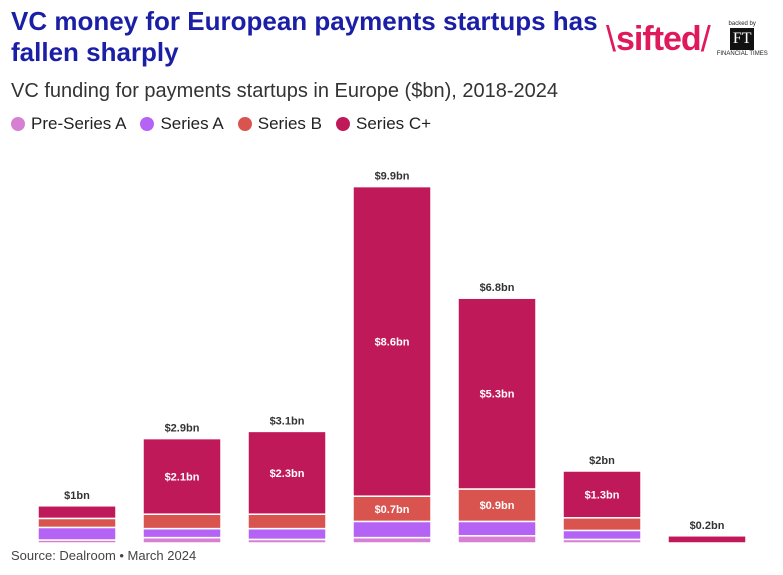 This screenshot has width=783, height=575. I want to click on total-label: $6.8bn, so click(497, 288).